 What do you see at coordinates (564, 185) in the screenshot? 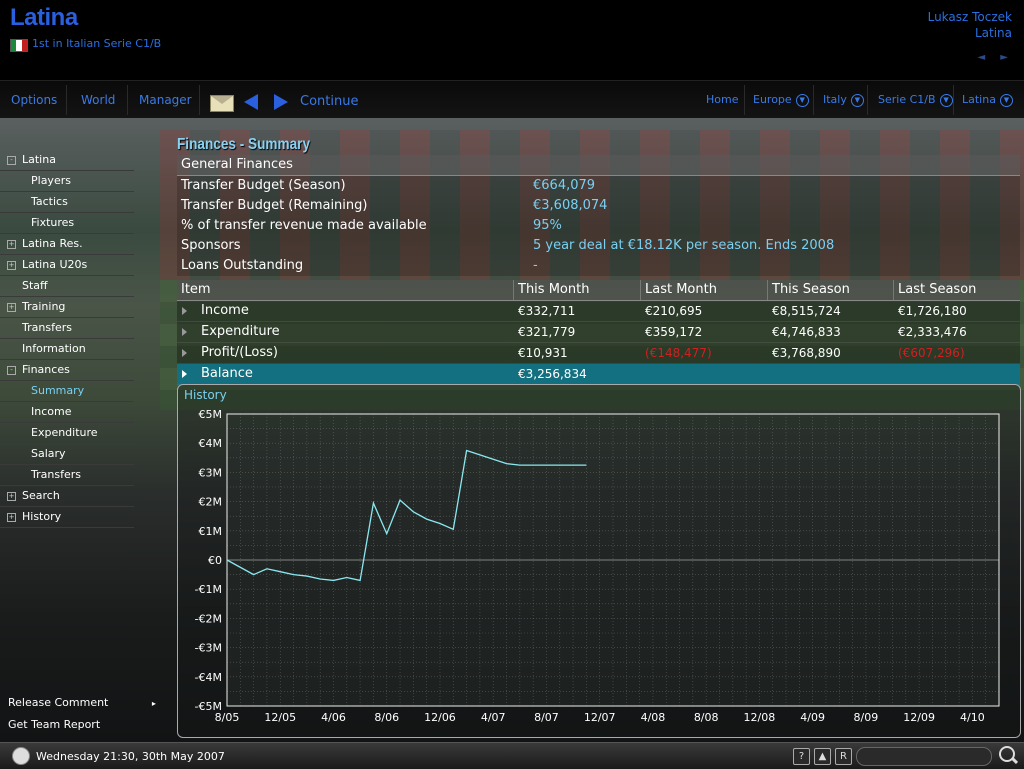
I see `row-value: €664,079` at bounding box center [564, 185].